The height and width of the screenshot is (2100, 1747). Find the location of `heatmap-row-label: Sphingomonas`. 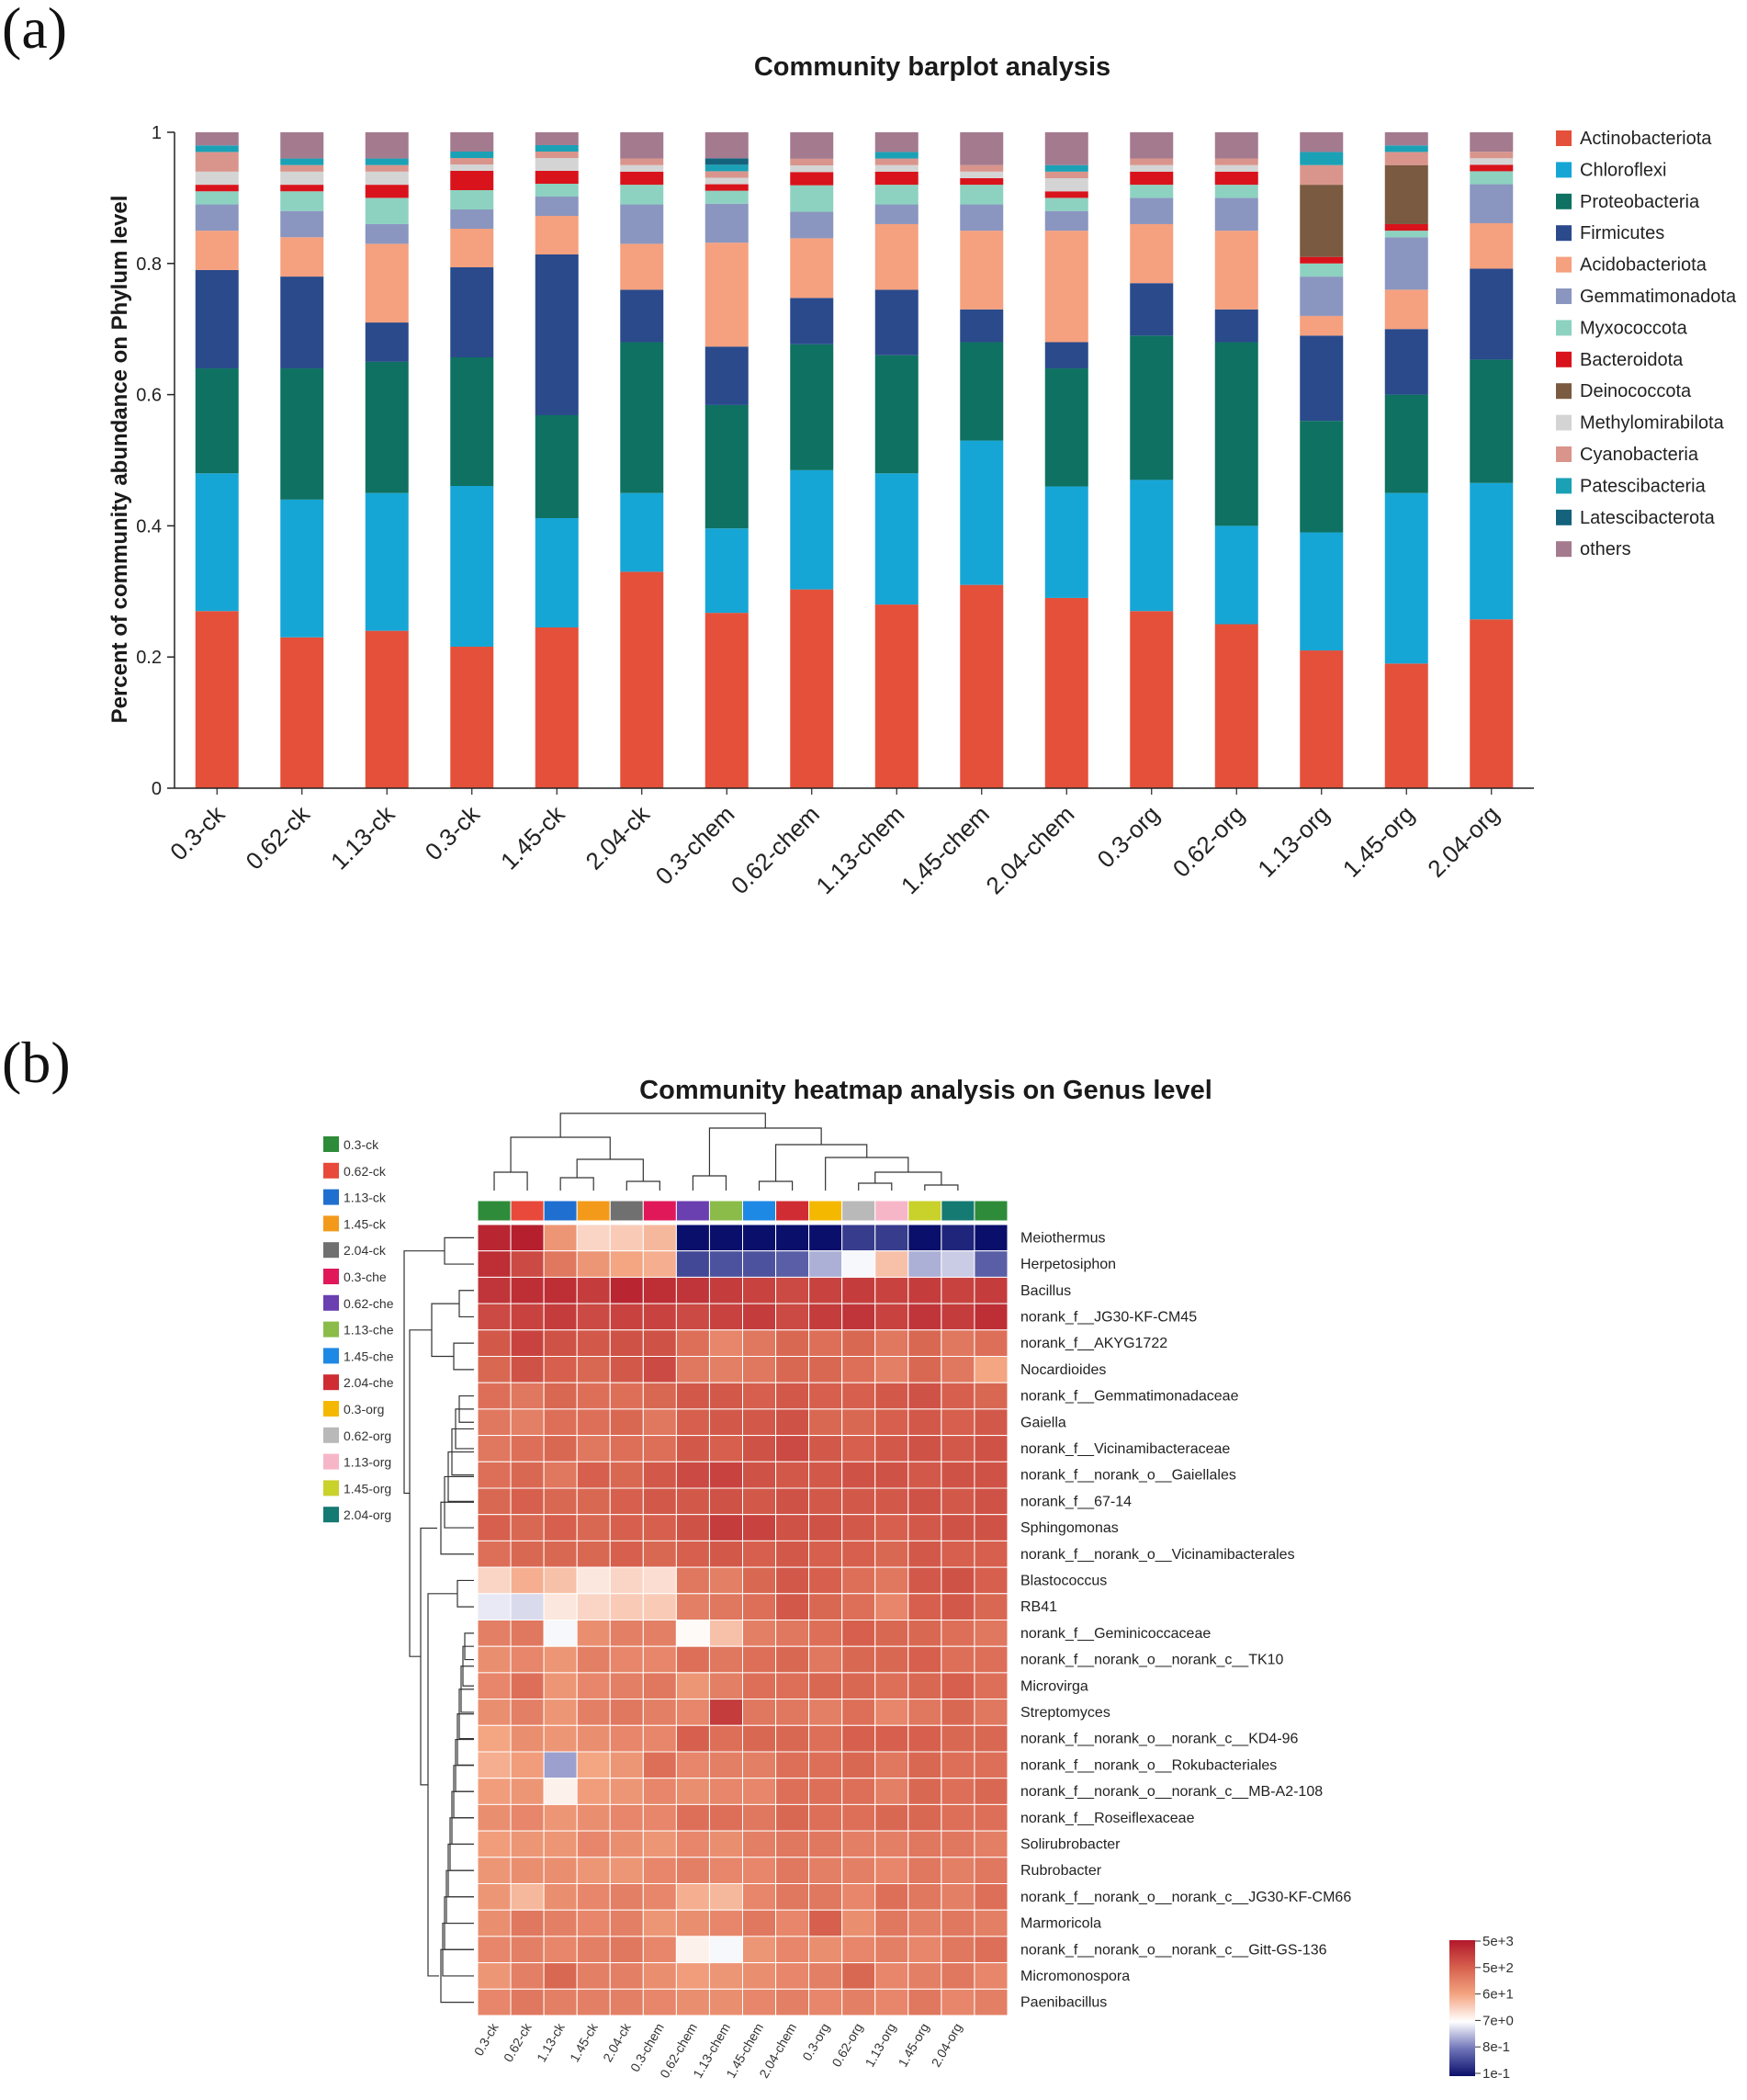

heatmap-row-label: Sphingomonas is located at coordinates (1069, 1528).